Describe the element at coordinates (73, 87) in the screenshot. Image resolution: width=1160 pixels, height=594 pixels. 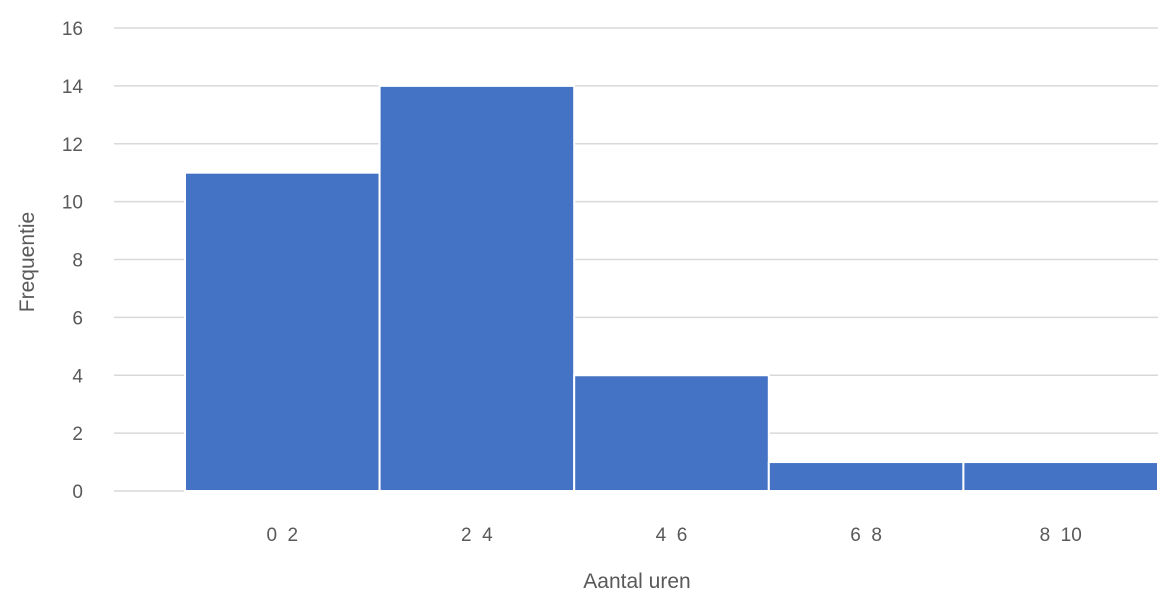
I see `y-tick-label: 14` at that location.